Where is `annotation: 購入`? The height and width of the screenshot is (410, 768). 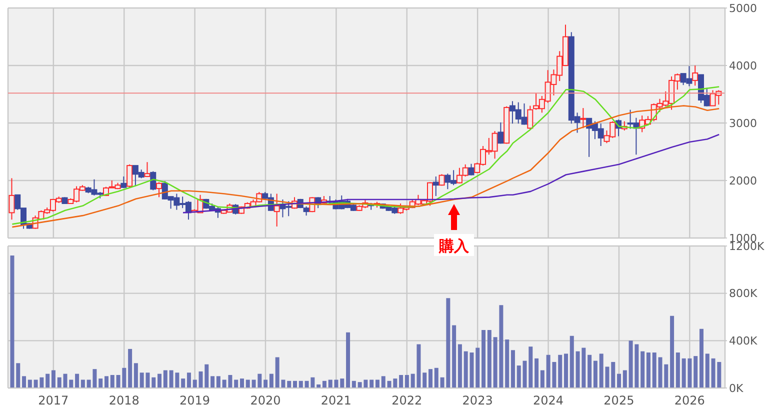
annotation: 購入 is located at coordinates (454, 246).